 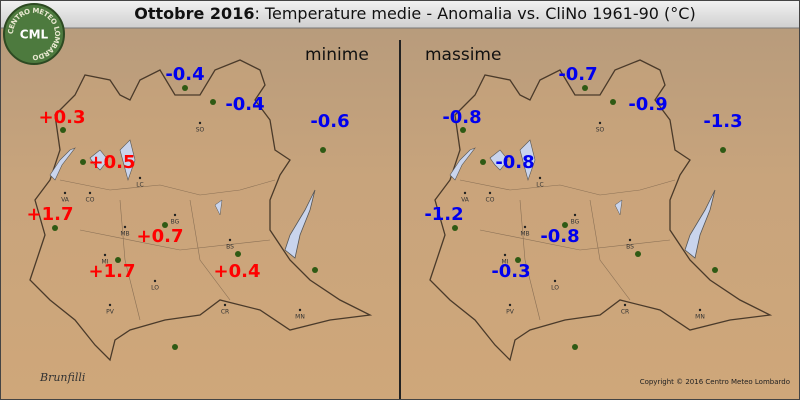 What do you see at coordinates (510, 271) in the screenshot?
I see `anomaly-label: -0.3` at bounding box center [510, 271].